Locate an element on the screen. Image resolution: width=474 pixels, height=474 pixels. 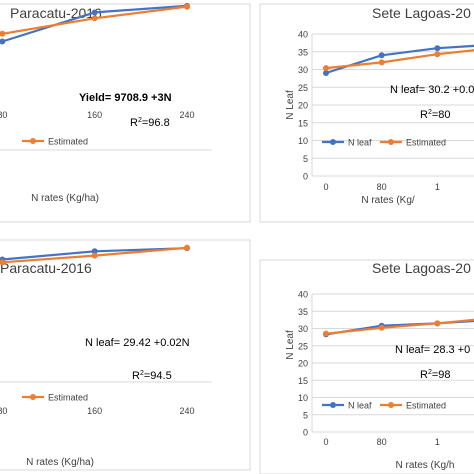
r-squared-label: R2=98 is located at coordinates (435, 375).